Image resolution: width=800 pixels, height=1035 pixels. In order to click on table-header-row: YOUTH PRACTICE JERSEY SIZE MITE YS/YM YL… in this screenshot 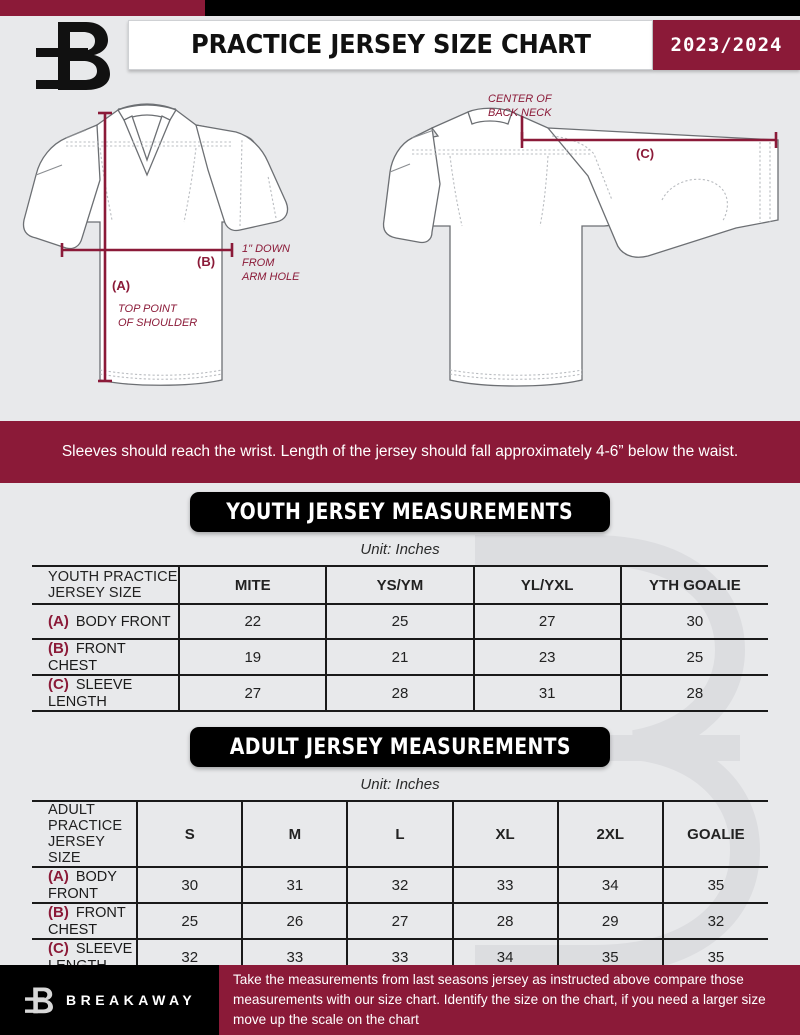, I will do `click(400, 585)`.